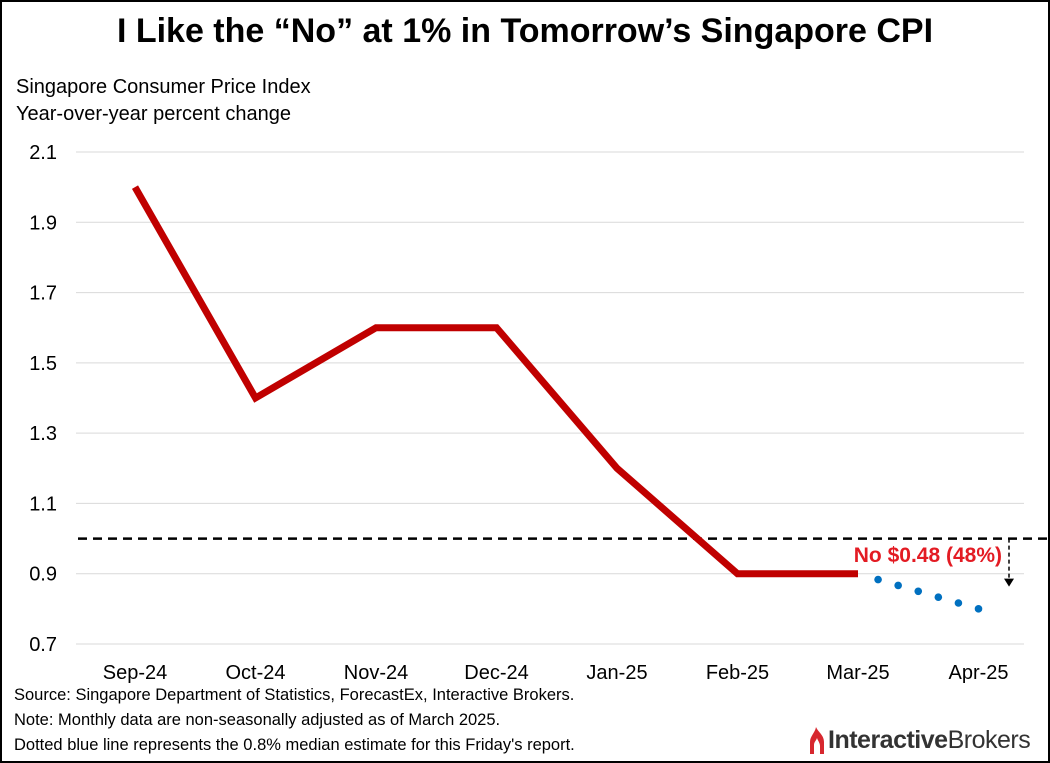 This screenshot has width=1050, height=763. I want to click on y-tick-label: 1.1, so click(43, 504).